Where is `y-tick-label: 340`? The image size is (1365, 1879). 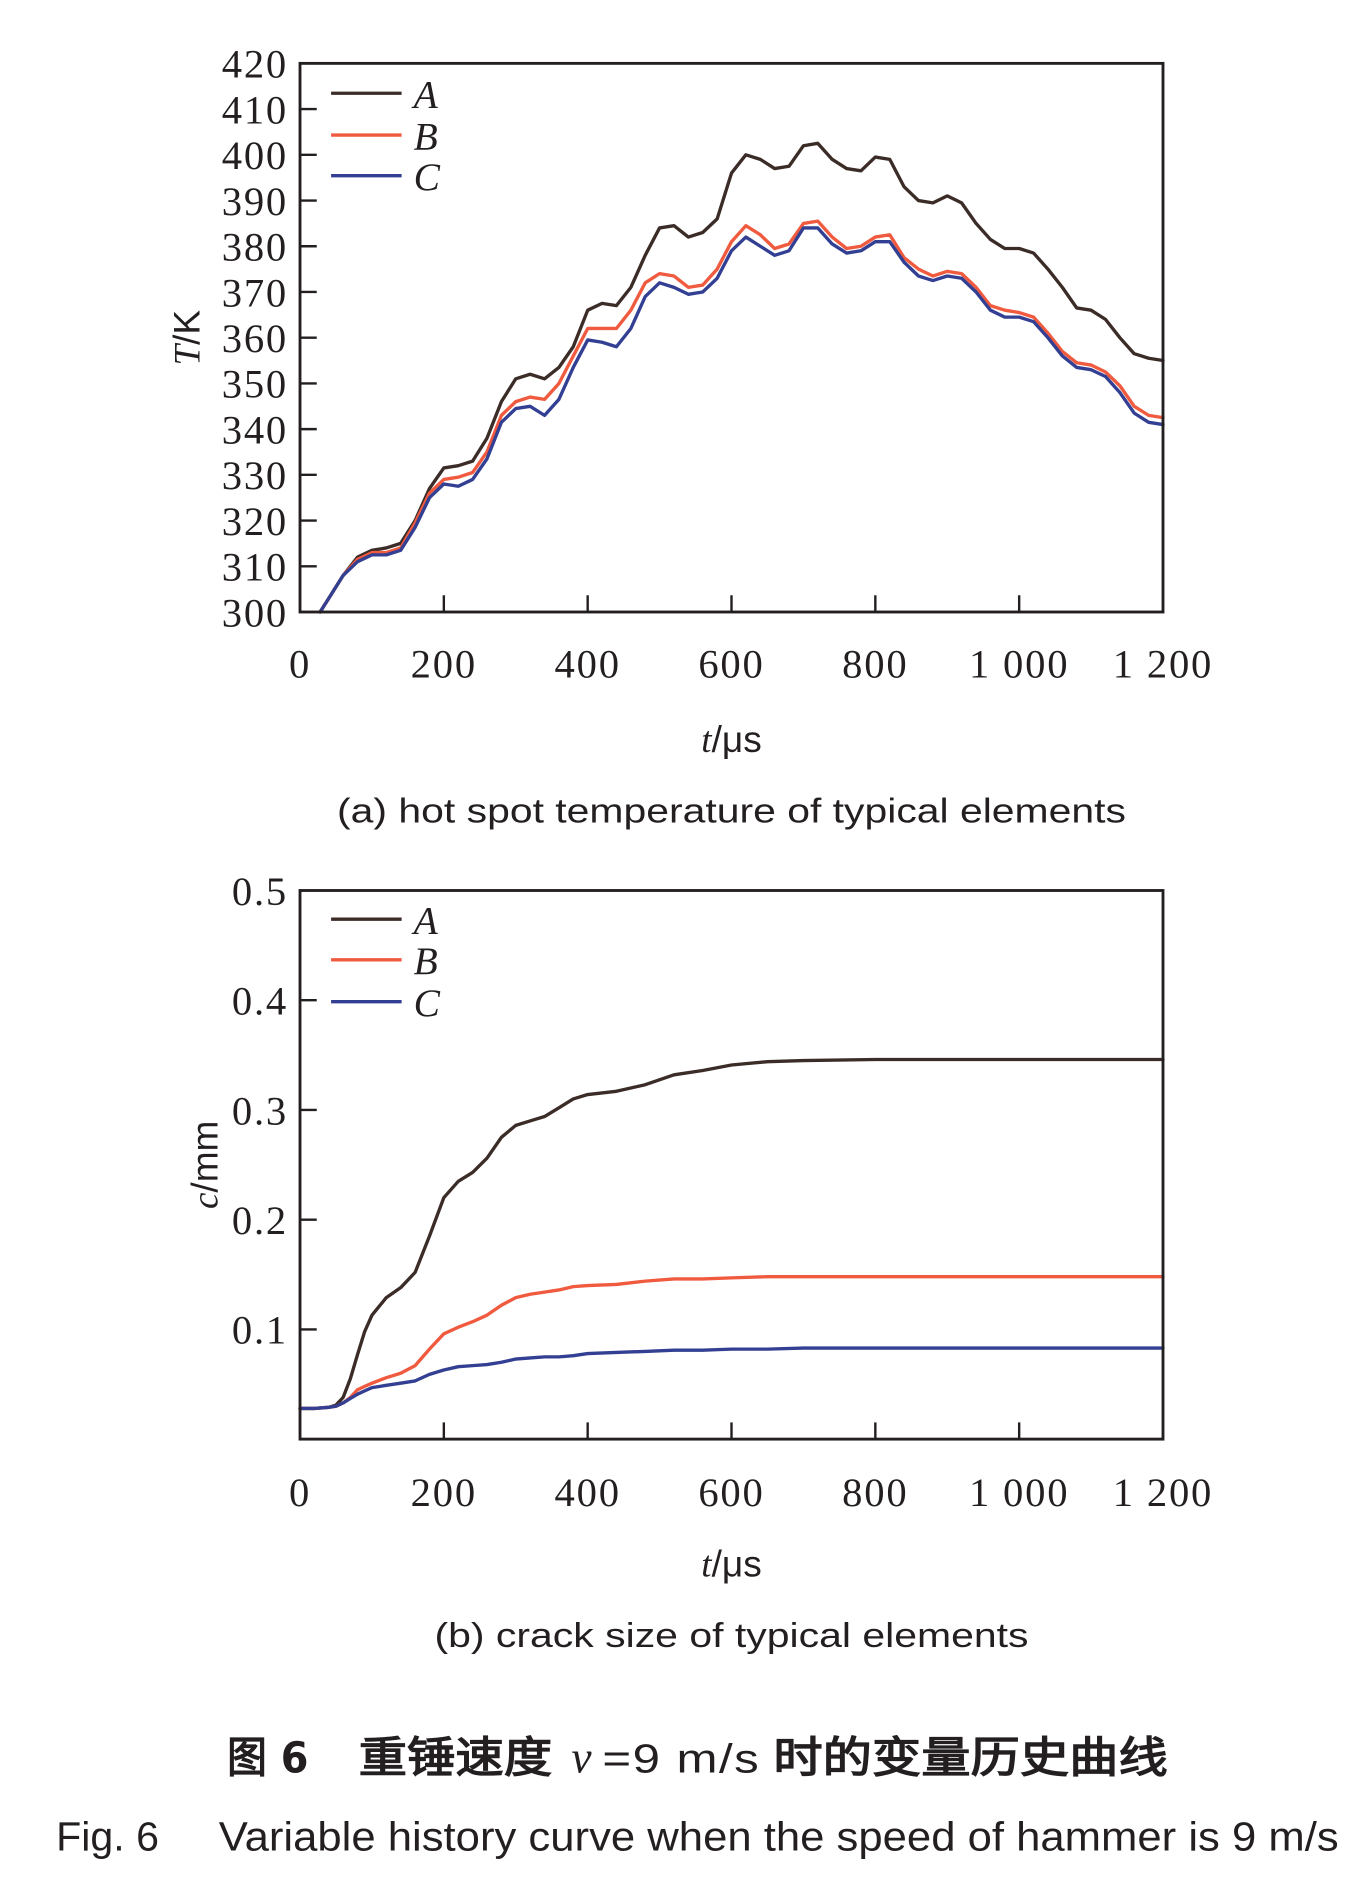
y-tick-label: 340 is located at coordinates (255, 429).